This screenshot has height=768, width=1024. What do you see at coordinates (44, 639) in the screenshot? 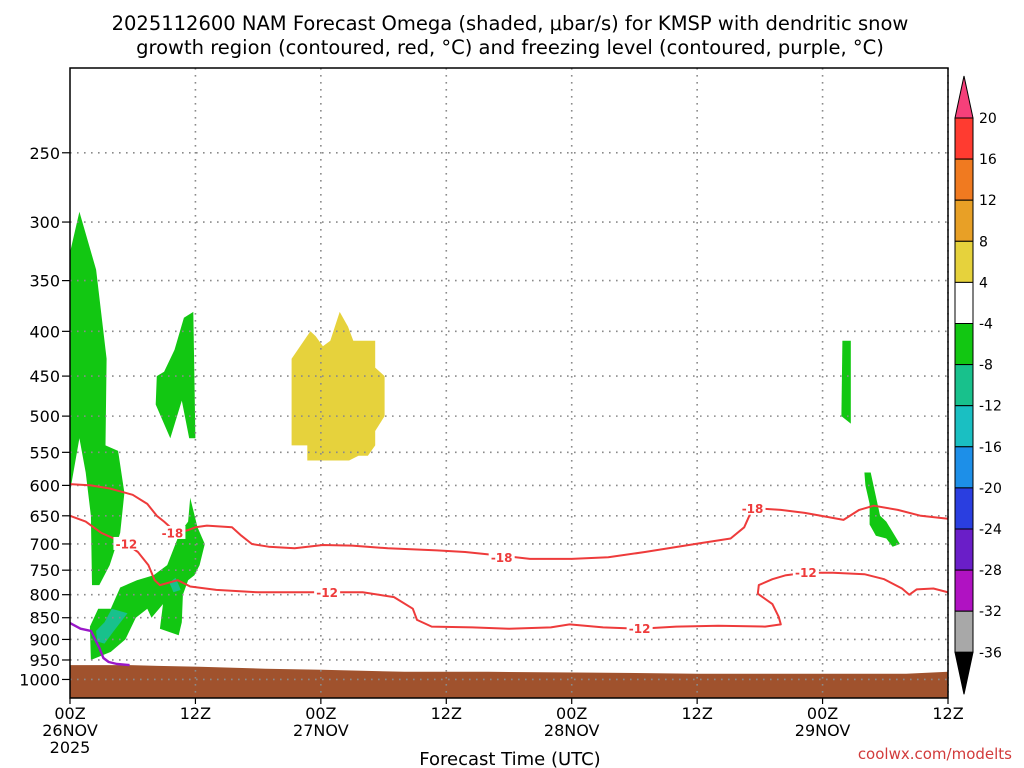
I see `y-tick-label: 900` at bounding box center [44, 639].